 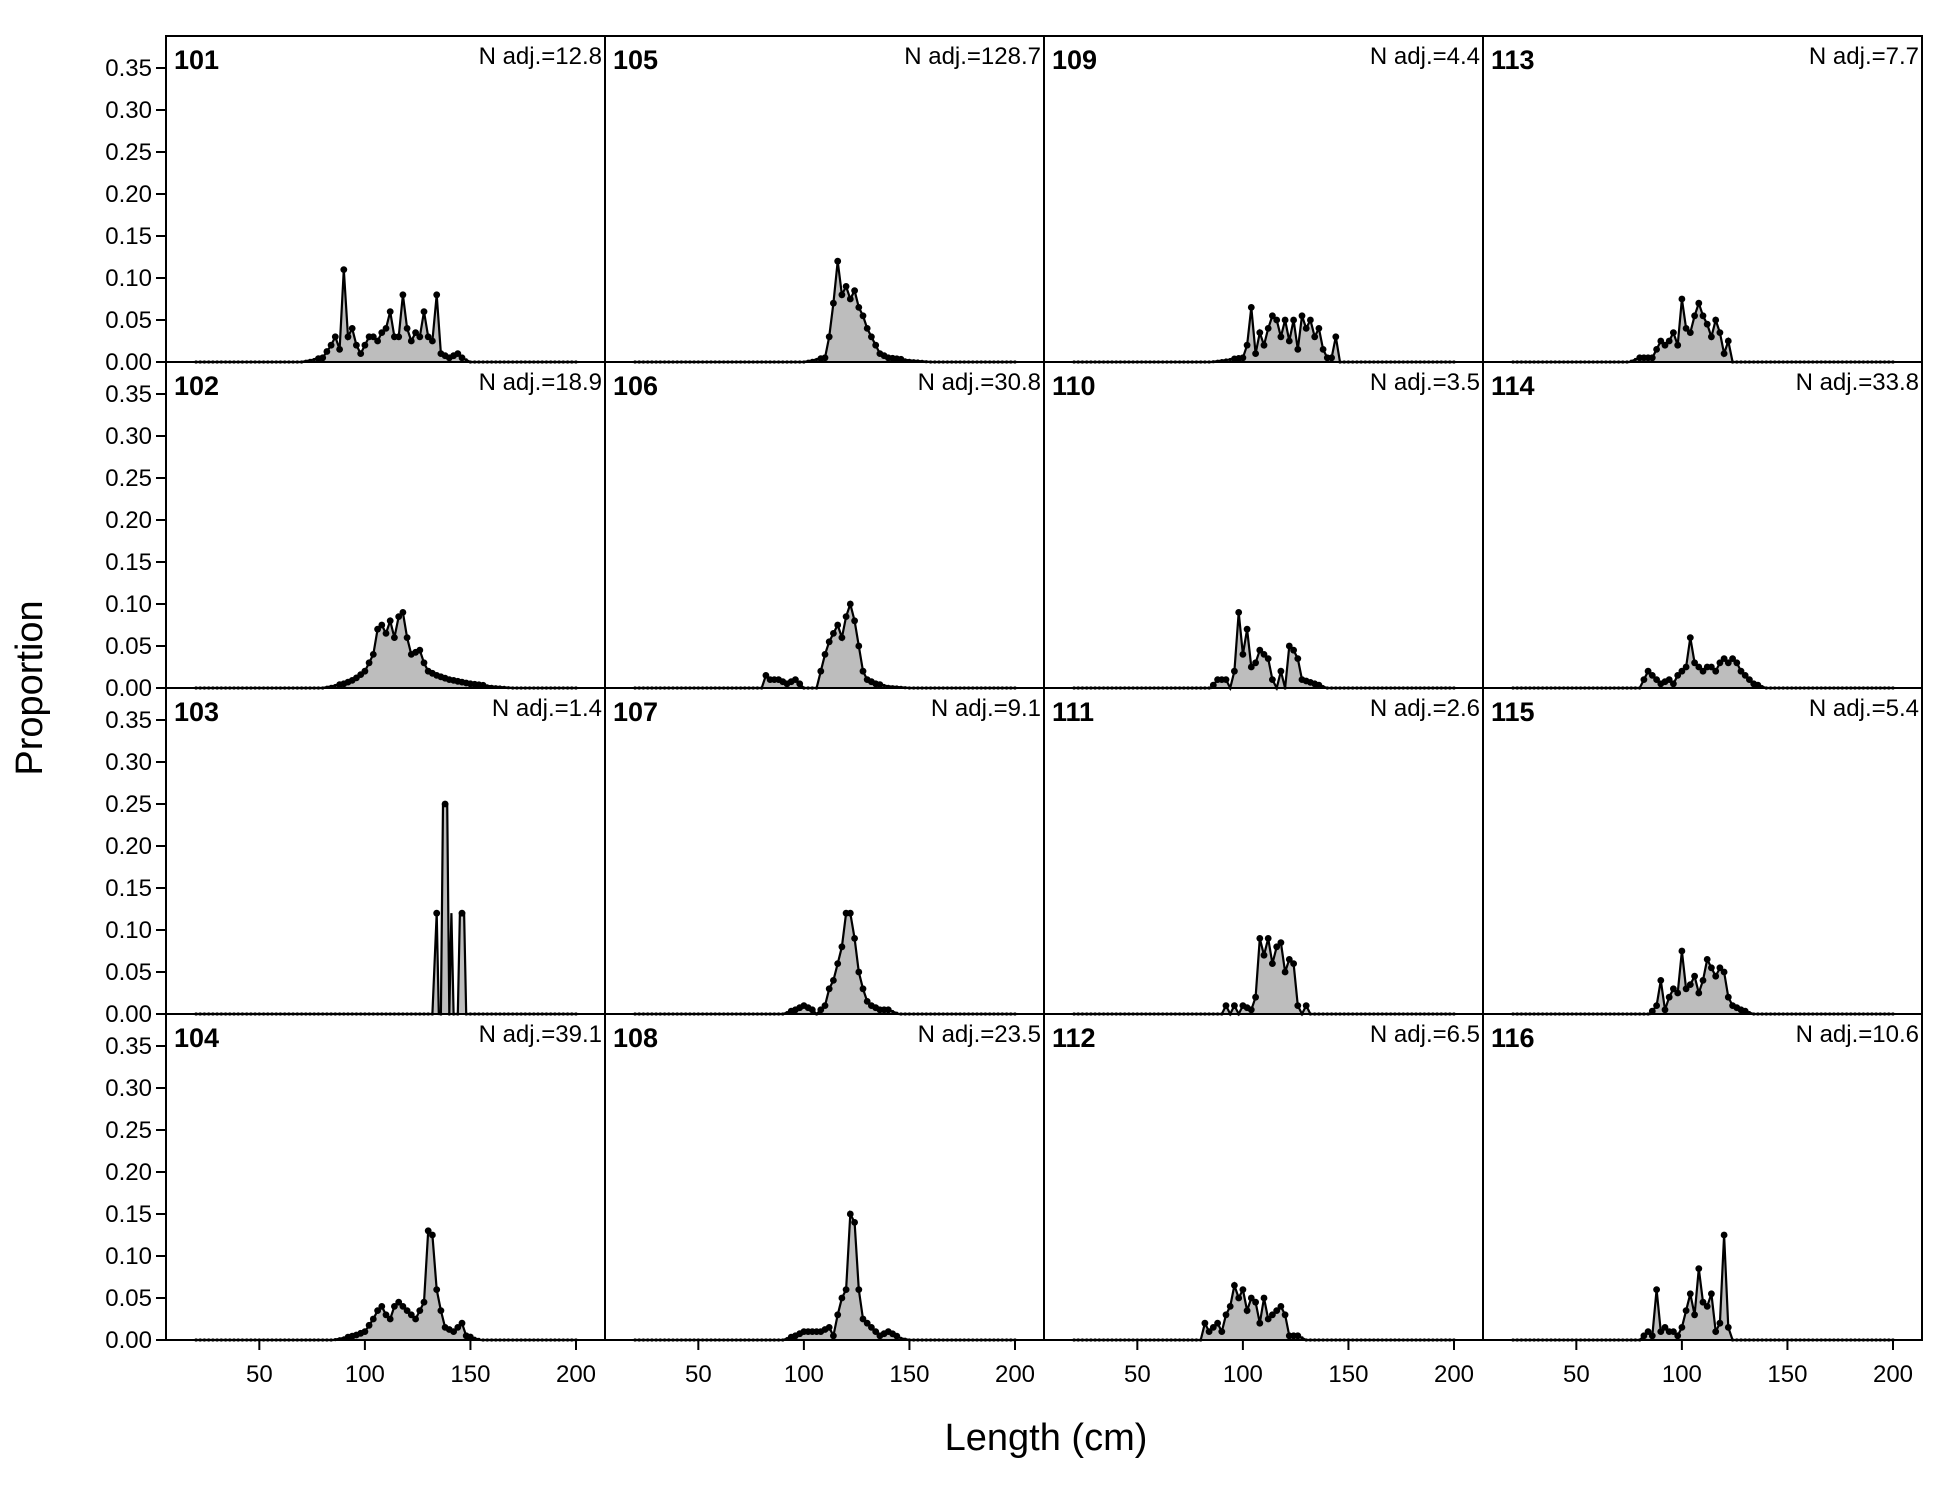 What do you see at coordinates (128, 1340) in the screenshot?
I see `y-tick-label: 0.00` at bounding box center [128, 1340].